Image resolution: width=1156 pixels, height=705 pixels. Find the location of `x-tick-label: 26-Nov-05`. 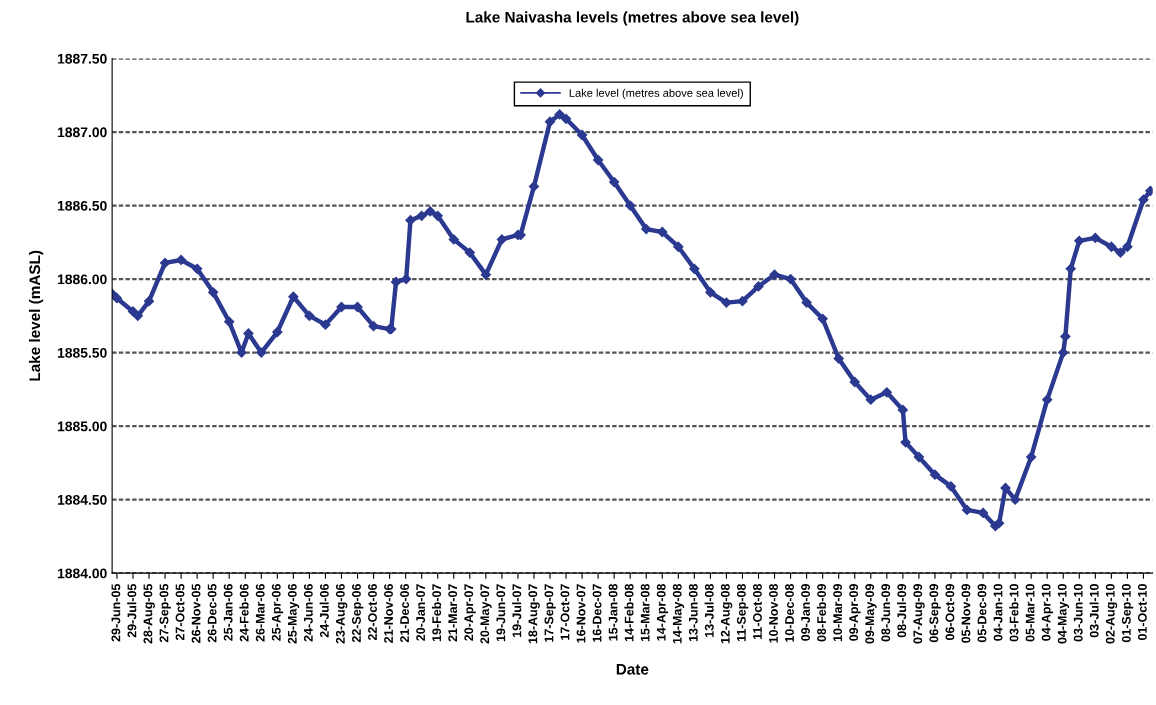

x-tick-label: 26-Nov-05 is located at coordinates (196, 613).